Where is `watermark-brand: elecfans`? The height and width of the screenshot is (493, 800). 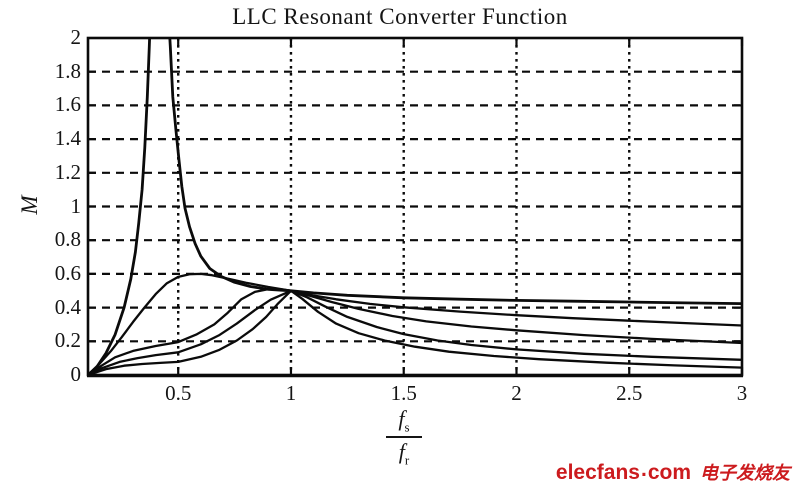 watermark-brand: elecfans is located at coordinates (597, 472).